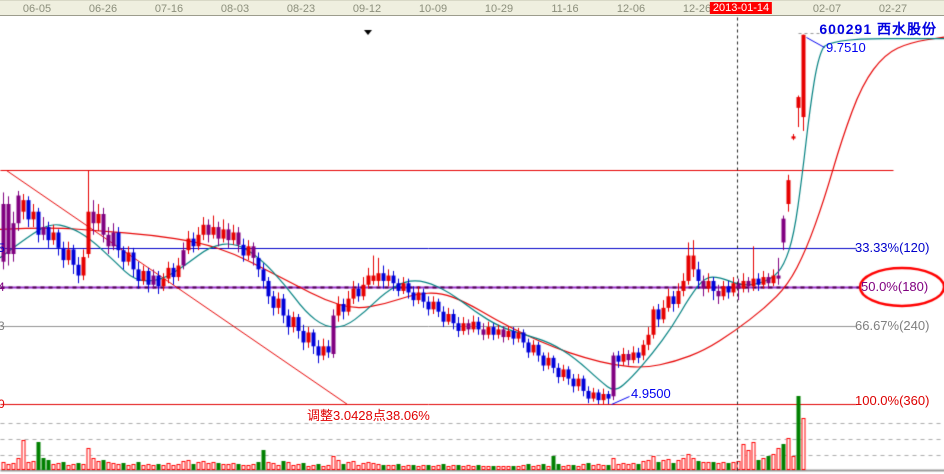 This screenshot has height=474, width=944. I want to click on selected-date-label: 2013-01-14, so click(741, 8).